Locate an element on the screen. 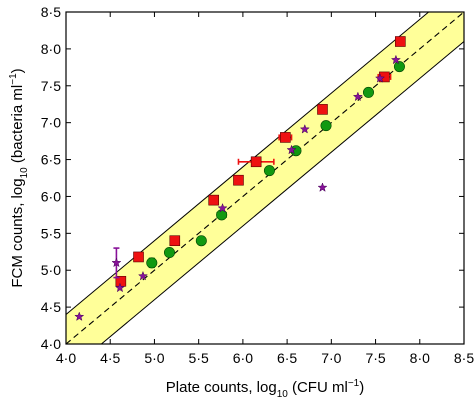 This screenshot has width=474, height=402. y-axis-label: FCM counts, log10 (bacteria ml−1) is located at coordinates (19, 177).